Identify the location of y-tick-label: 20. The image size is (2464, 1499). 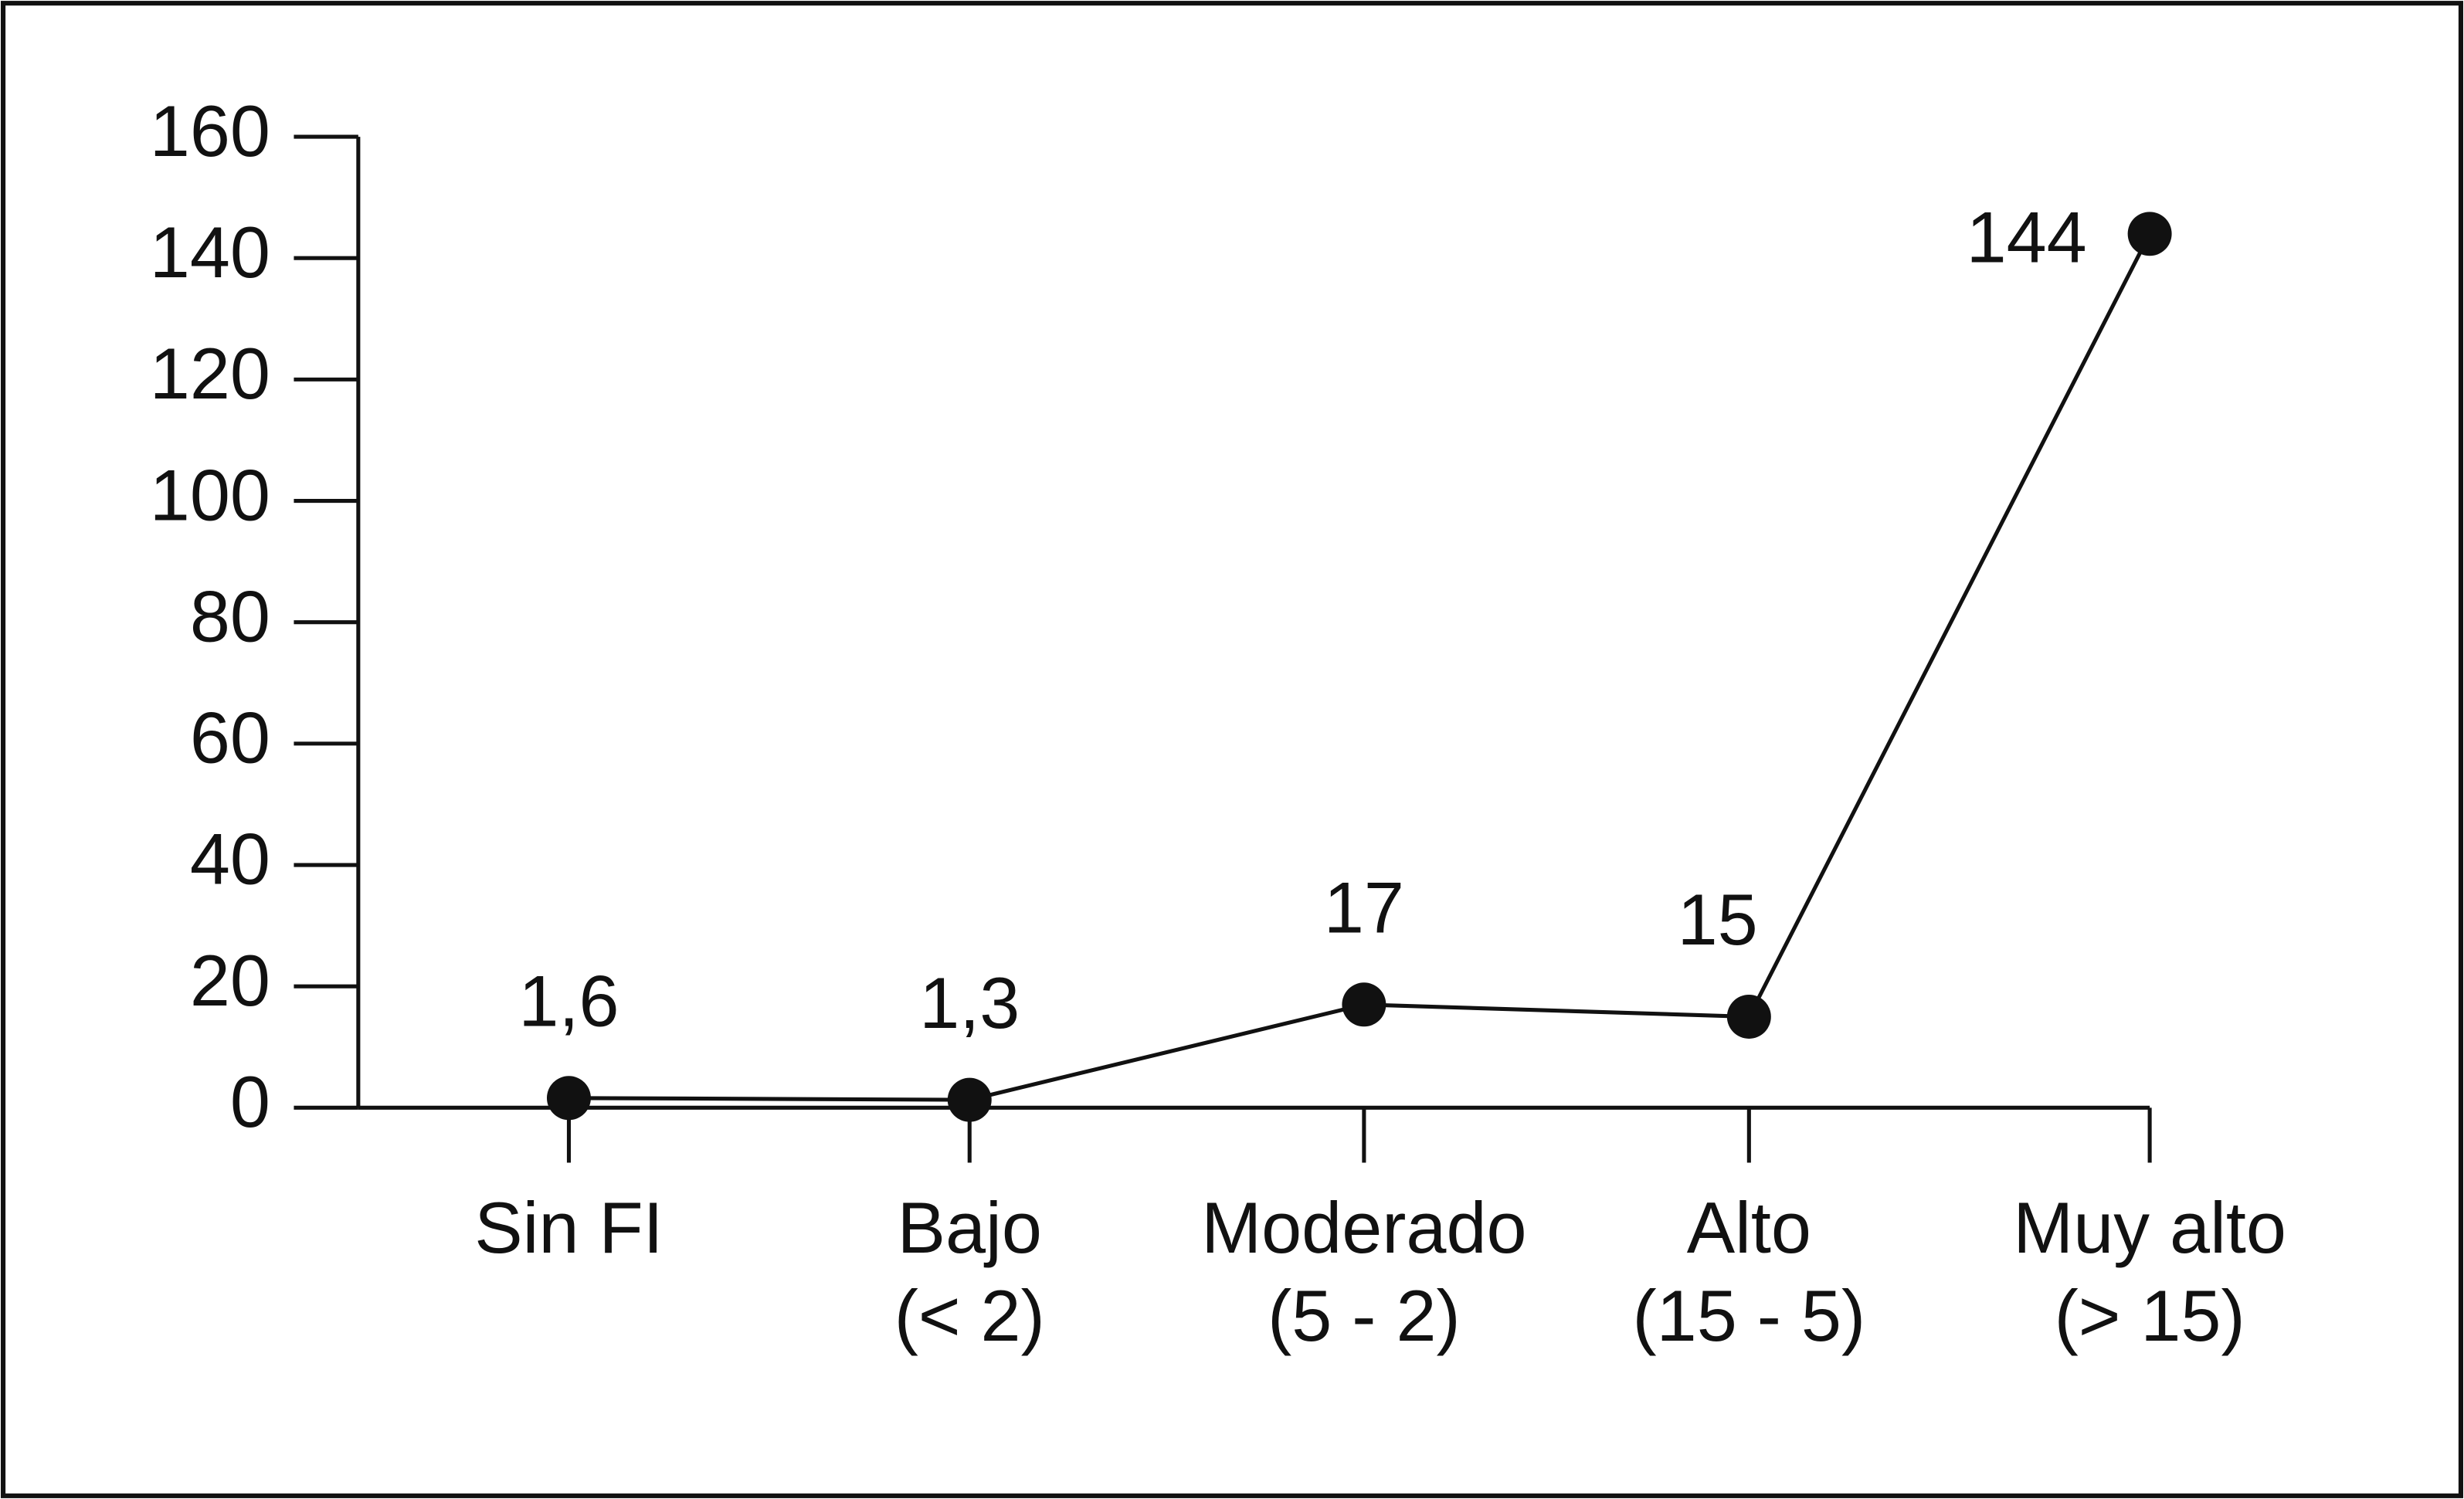
(230, 981).